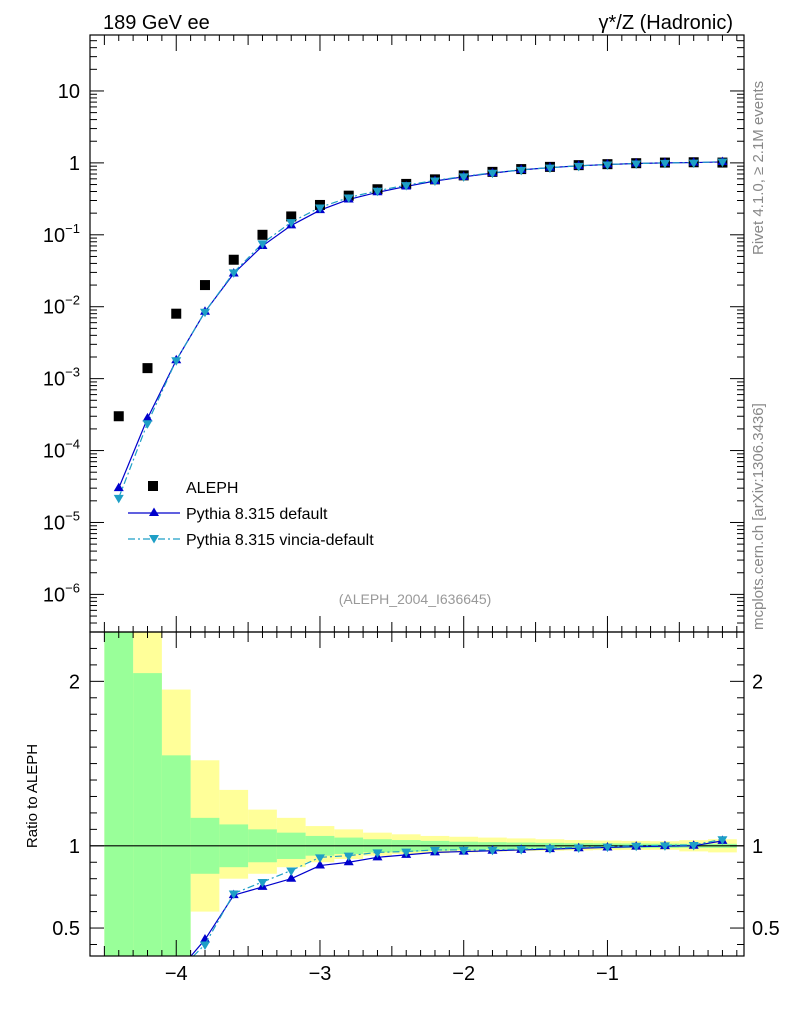 The height and width of the screenshot is (1024, 786). I want to click on xtick-label: −1, so click(607, 974).